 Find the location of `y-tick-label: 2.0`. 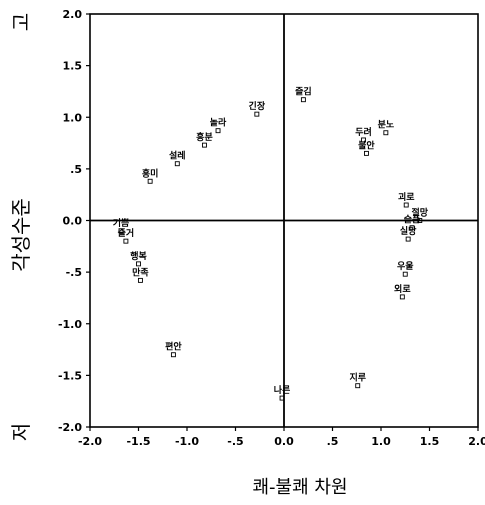

y-tick-label: 2.0 is located at coordinates (73, 14).